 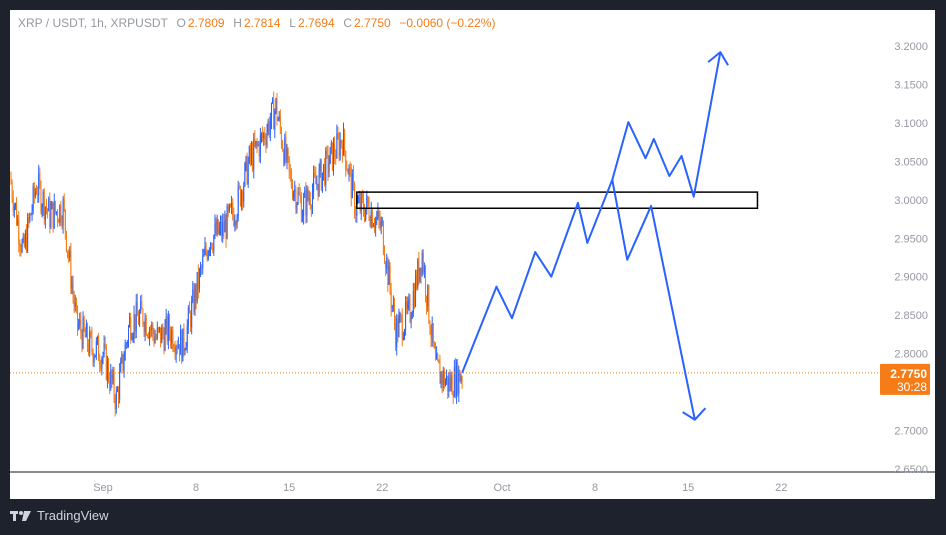 What do you see at coordinates (347, 23) in the screenshot?
I see `close-label: C` at bounding box center [347, 23].